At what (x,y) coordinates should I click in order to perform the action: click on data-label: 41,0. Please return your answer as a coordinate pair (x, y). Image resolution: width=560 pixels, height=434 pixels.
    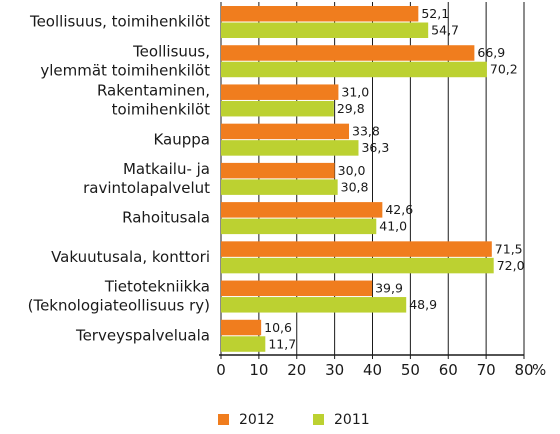
    Looking at the image, I should click on (393, 226).